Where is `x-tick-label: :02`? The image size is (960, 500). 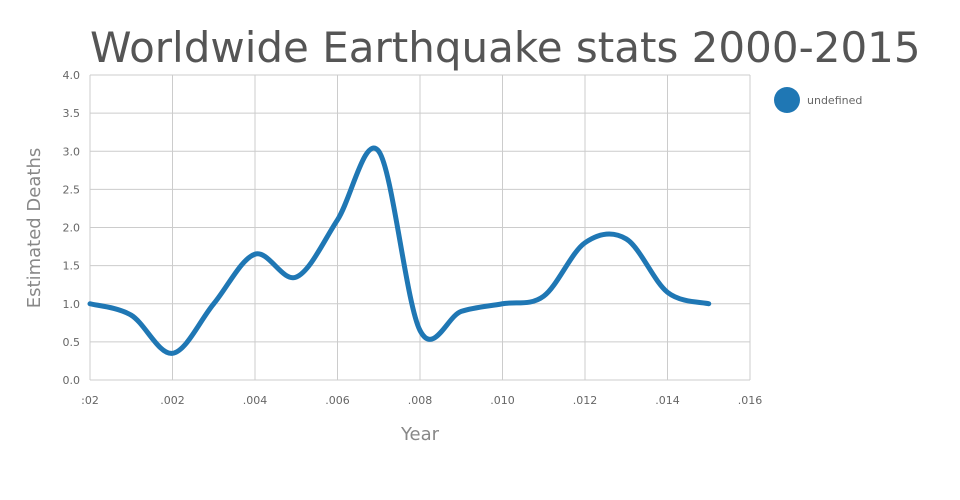
x-tick-label: :02 is located at coordinates (90, 400).